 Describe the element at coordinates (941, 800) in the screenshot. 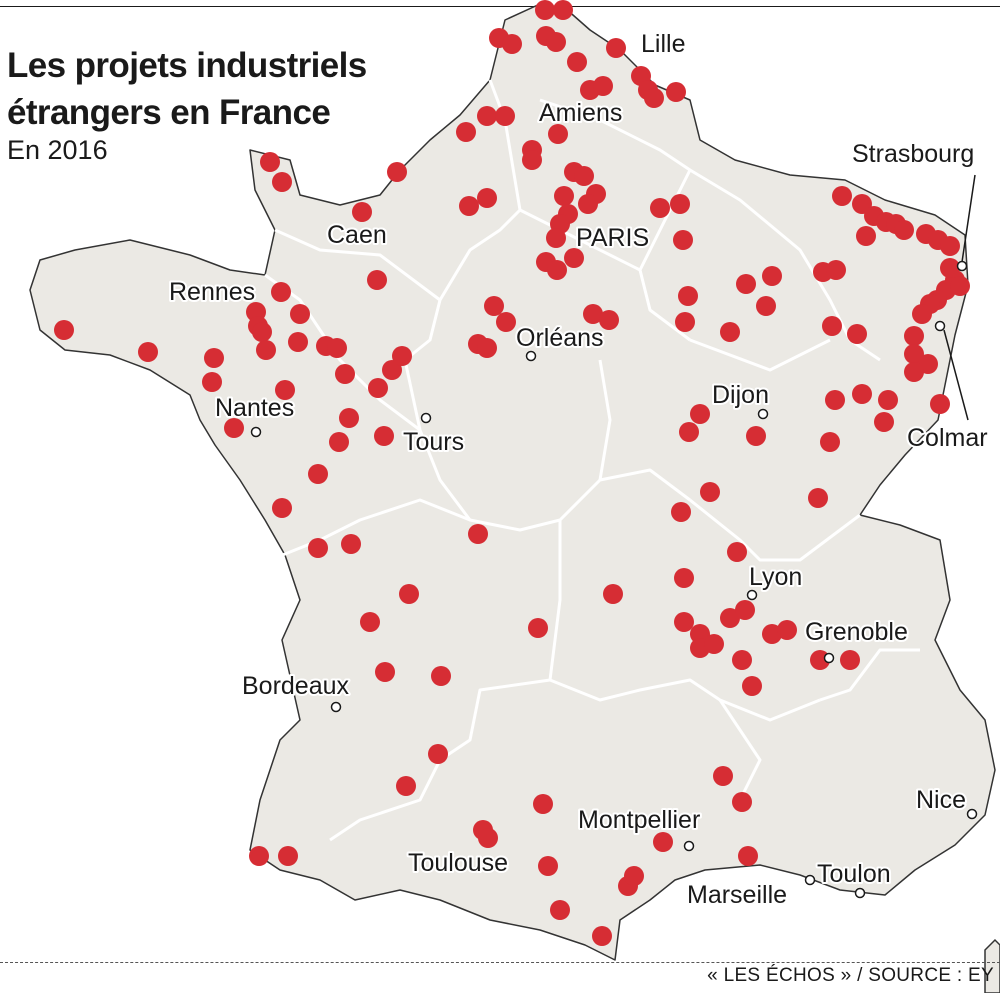

I see `city-label-nice: Nice` at that location.